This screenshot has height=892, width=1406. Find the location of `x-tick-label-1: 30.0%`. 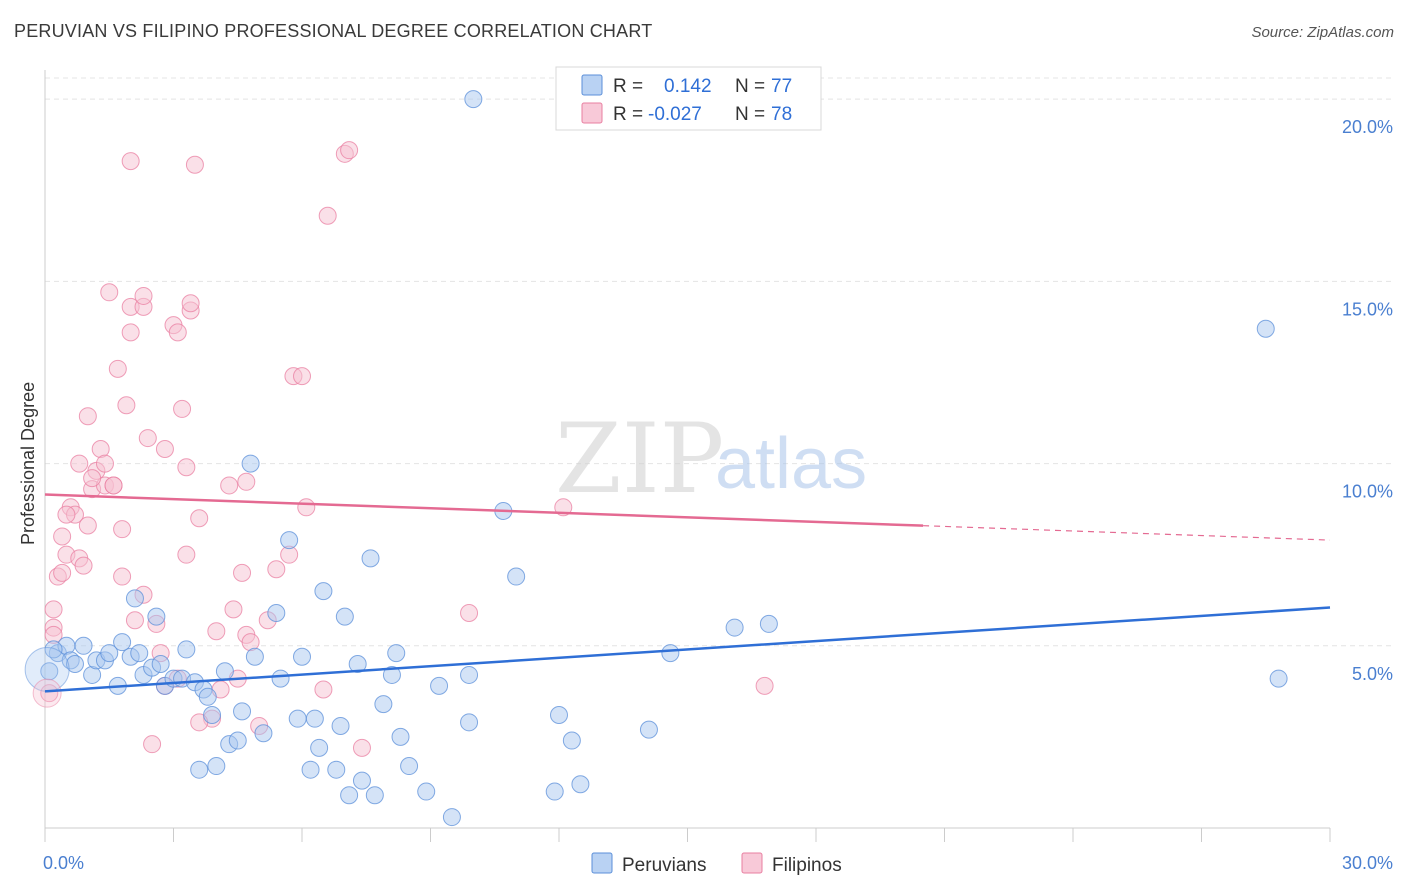

x-tick-label-1: 30.0% is located at coordinates (1367, 863).